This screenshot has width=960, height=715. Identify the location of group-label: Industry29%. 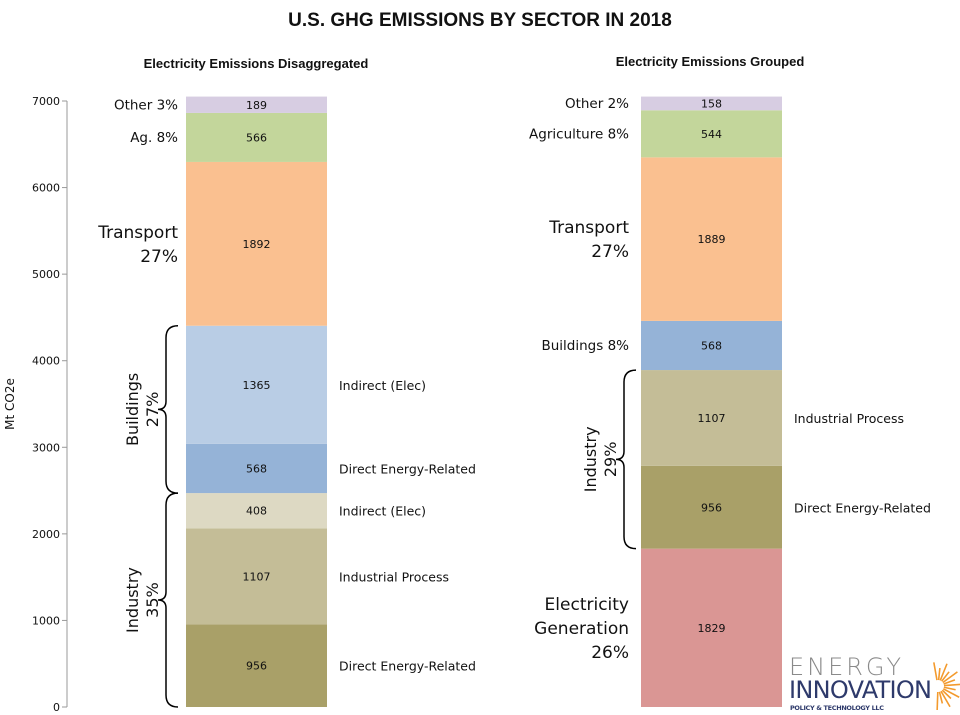
(600, 459).